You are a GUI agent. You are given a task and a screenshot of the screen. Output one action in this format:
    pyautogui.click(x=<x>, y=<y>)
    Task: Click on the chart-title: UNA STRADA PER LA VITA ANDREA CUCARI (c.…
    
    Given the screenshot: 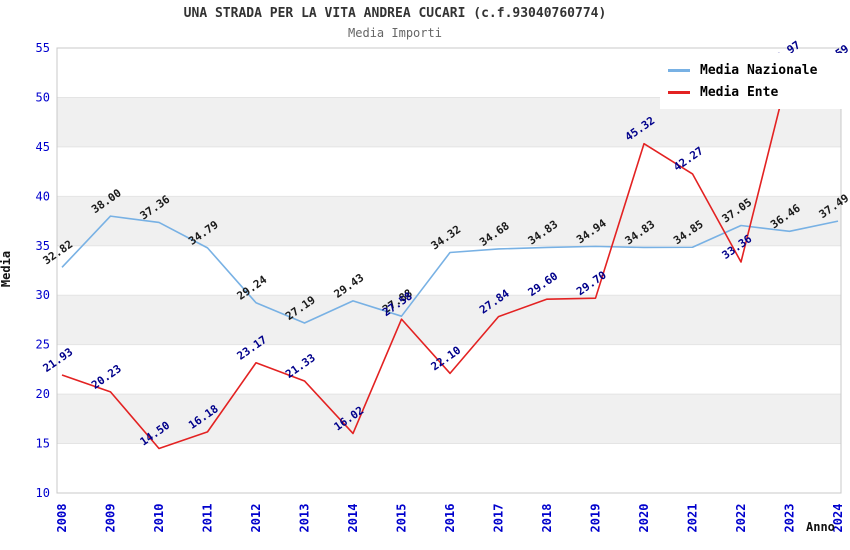 What is the action you would take?
    pyautogui.click(x=395, y=13)
    